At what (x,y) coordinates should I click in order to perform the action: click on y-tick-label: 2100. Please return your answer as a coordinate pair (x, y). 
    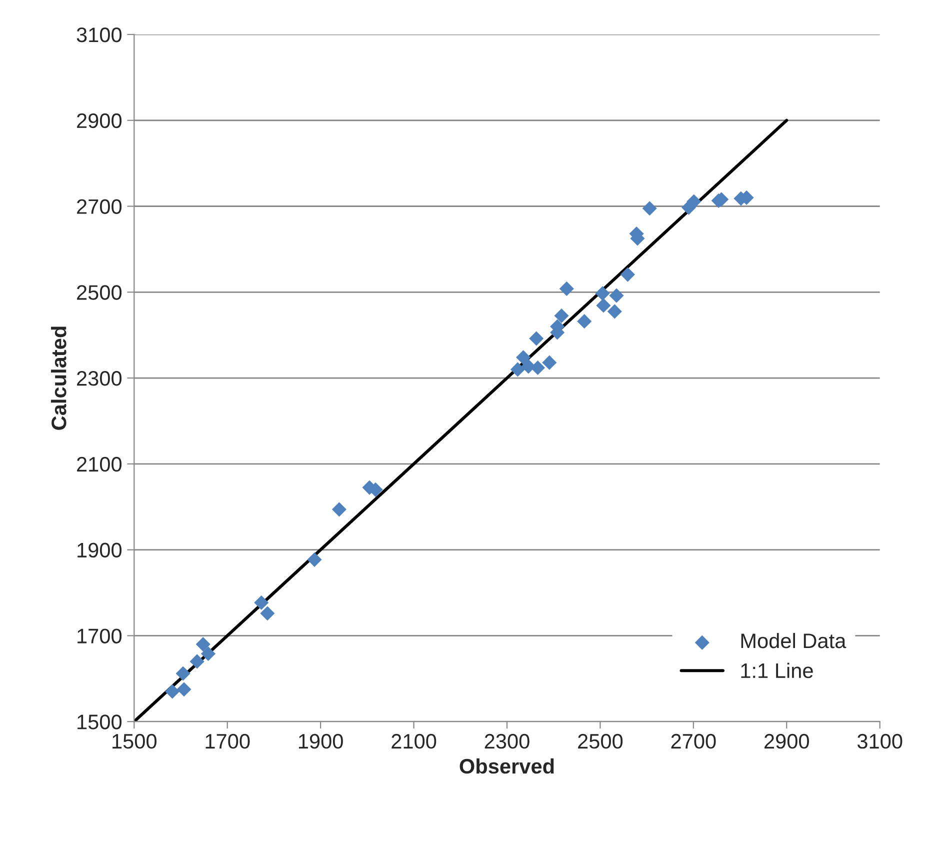
    Looking at the image, I should click on (99, 464).